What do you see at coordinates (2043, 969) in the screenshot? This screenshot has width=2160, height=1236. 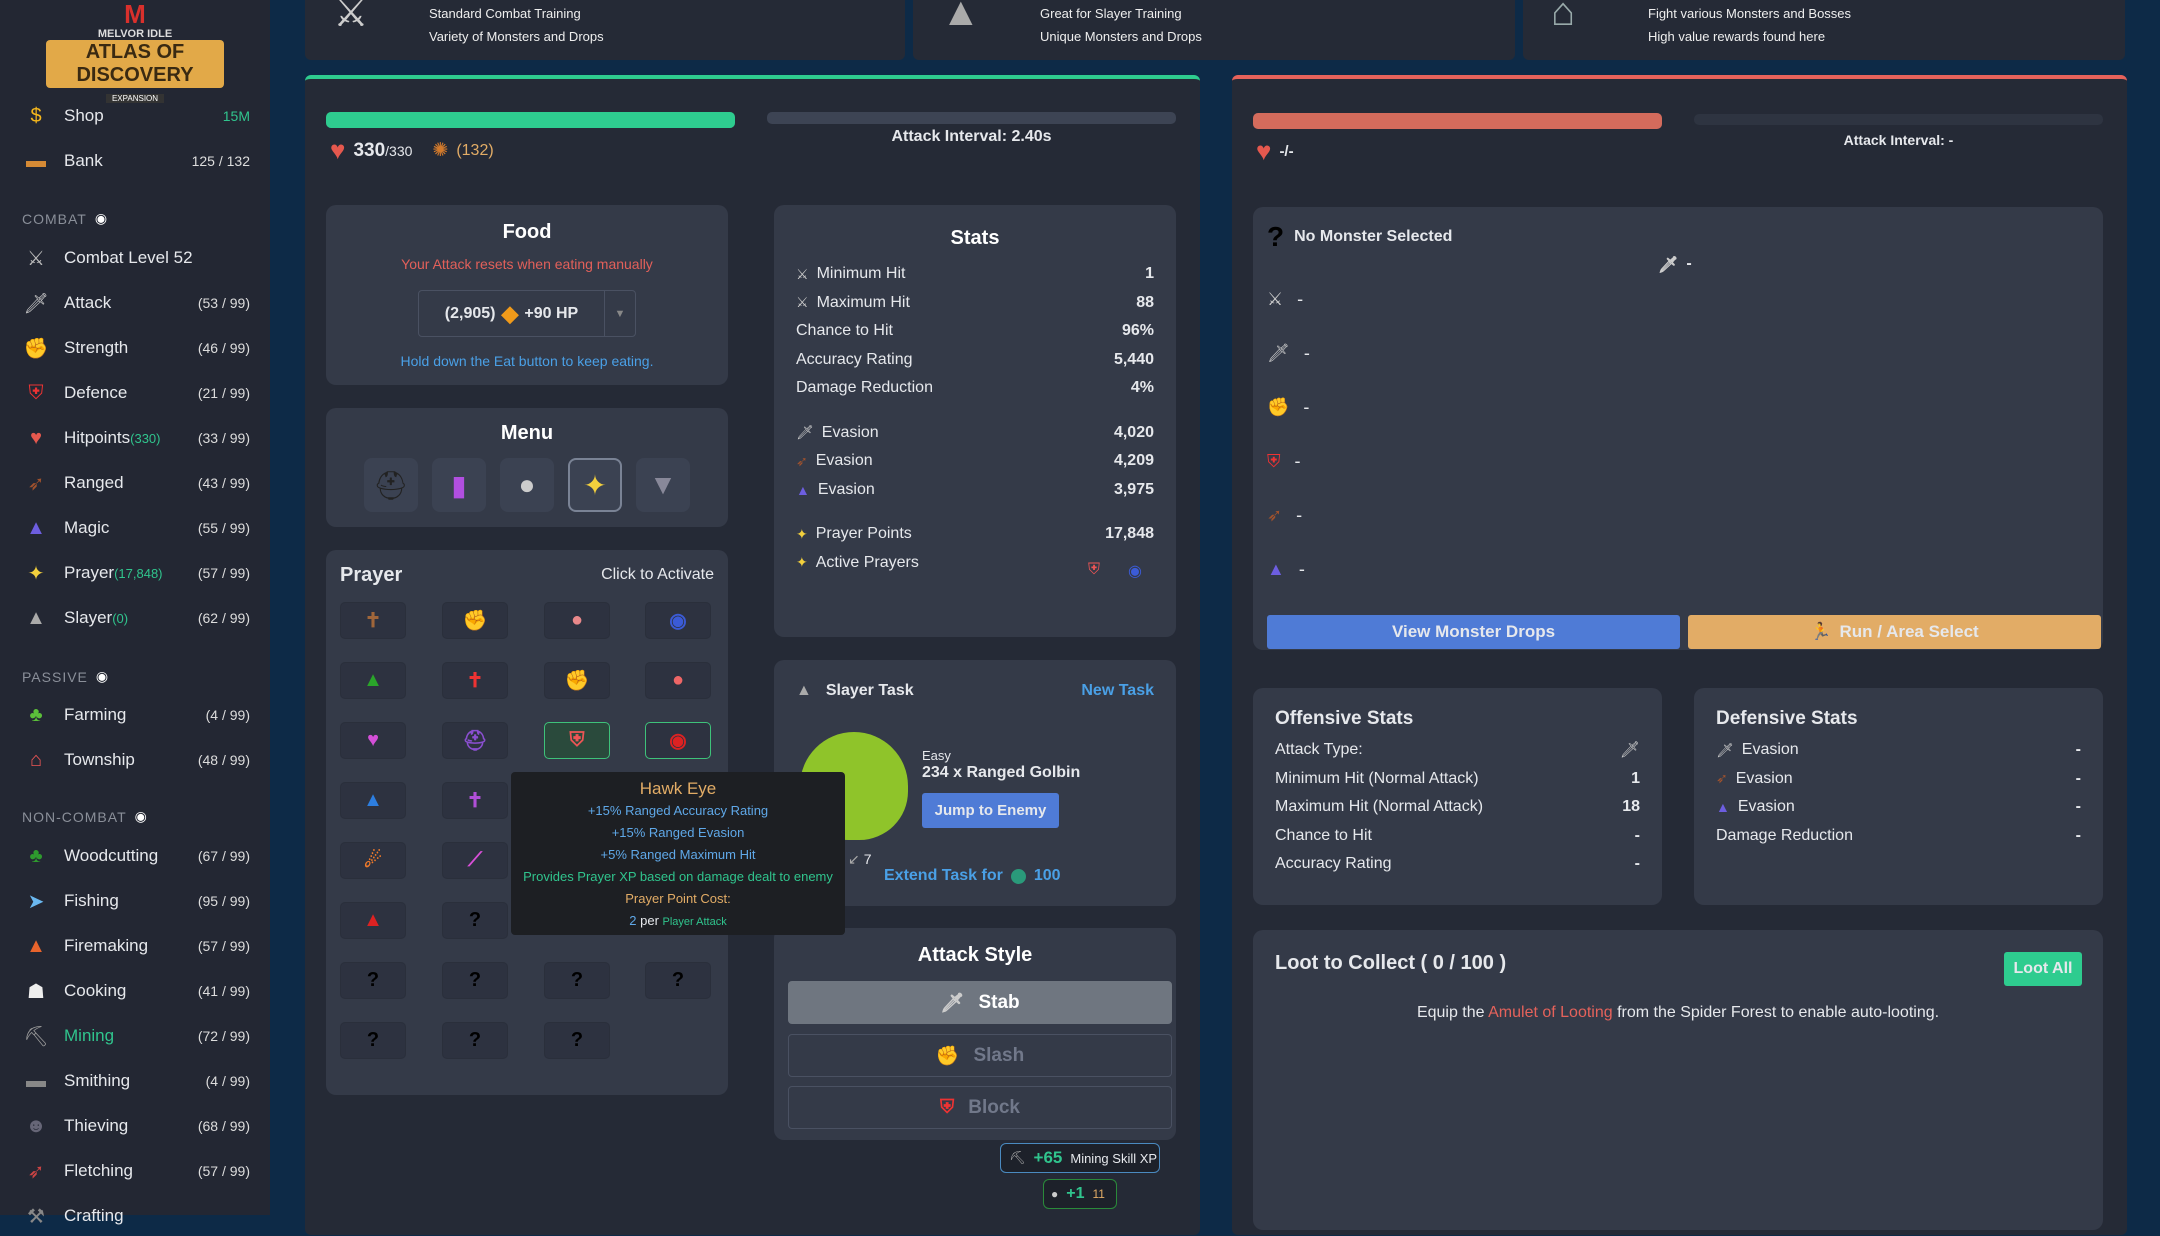 I see `loot-all-button: Loot All` at bounding box center [2043, 969].